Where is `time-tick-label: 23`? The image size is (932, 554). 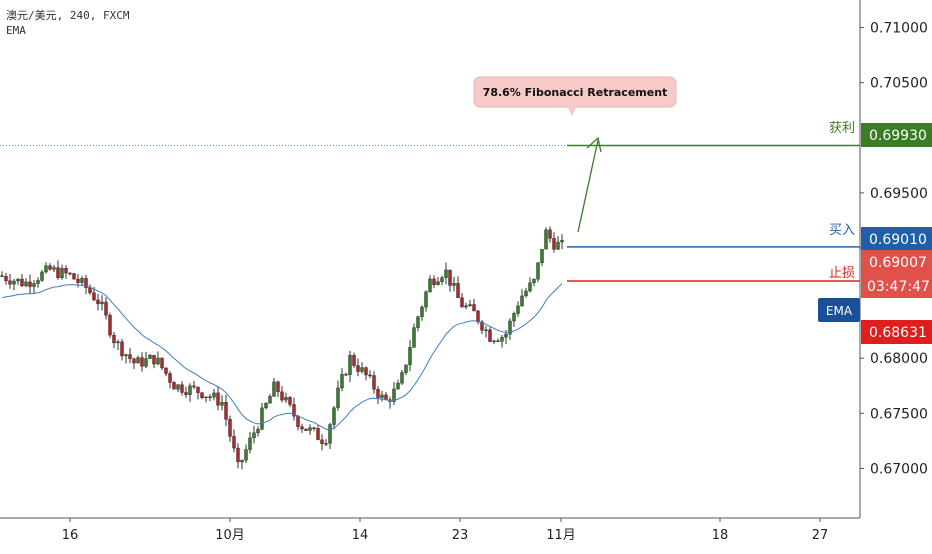
time-tick-label: 23 is located at coordinates (460, 535).